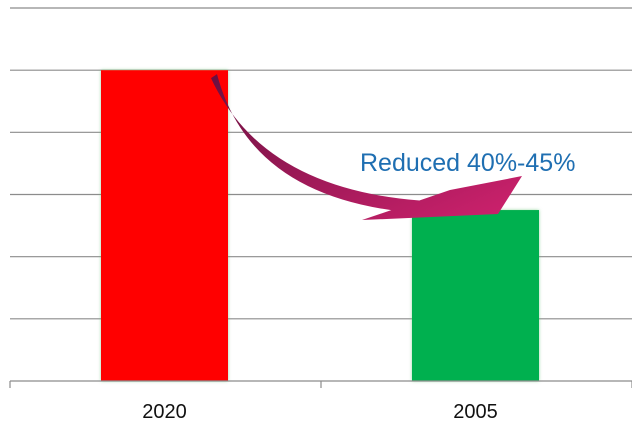 This screenshot has width=632, height=427. Describe the element at coordinates (320, 401) in the screenshot. I see `x-axis: 2020 2005` at that location.